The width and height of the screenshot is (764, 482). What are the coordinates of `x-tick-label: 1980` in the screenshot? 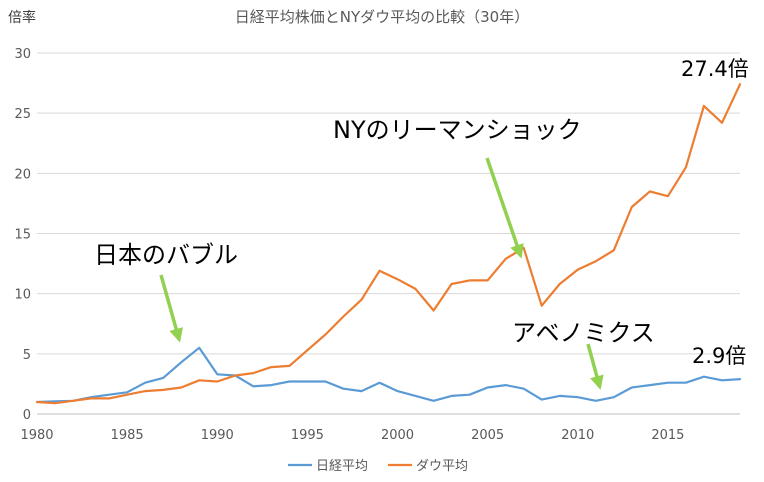 It's located at (36, 435).